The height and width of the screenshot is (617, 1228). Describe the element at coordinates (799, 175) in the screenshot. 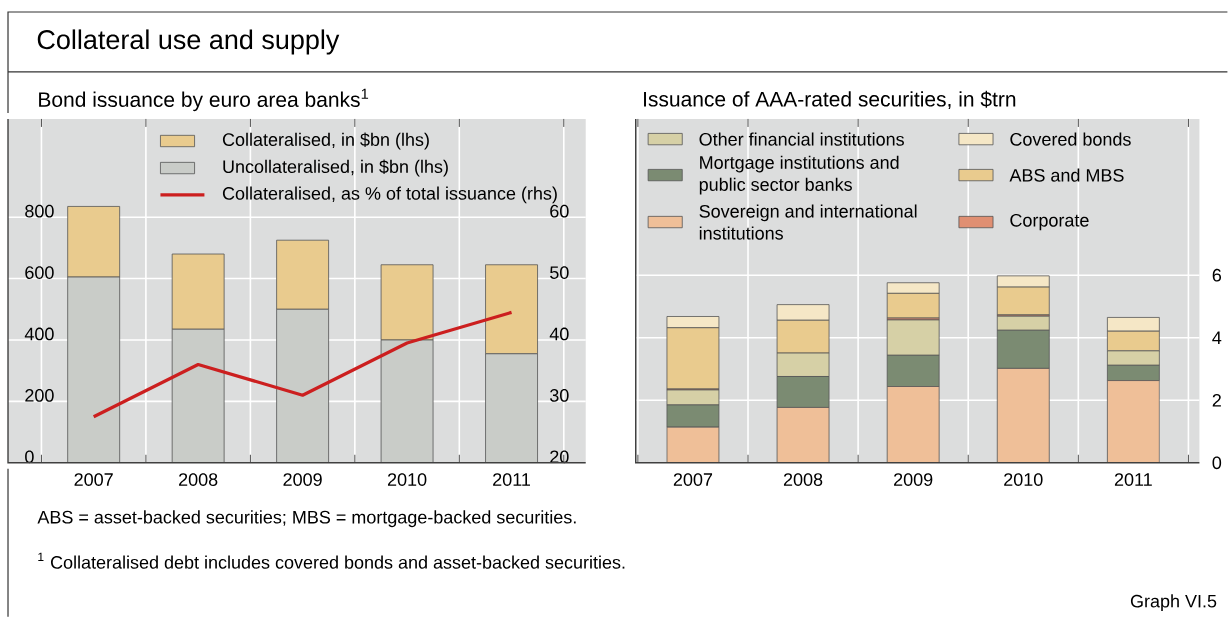

I see `legend-label: Mortgage institutions and public sector banks` at that location.